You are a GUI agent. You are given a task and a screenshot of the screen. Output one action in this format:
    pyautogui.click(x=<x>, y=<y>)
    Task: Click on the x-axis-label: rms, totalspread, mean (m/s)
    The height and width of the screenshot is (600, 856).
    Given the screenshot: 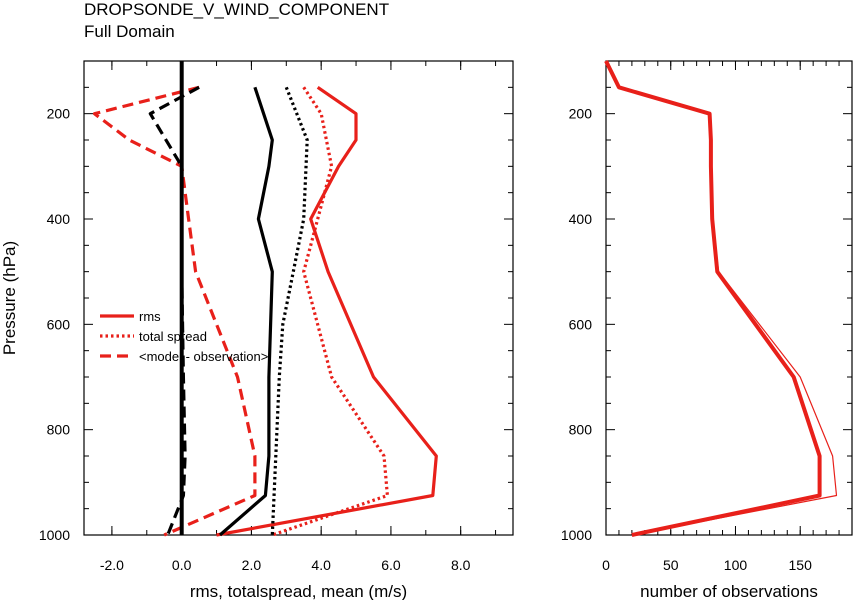 What is the action you would take?
    pyautogui.click(x=298, y=591)
    